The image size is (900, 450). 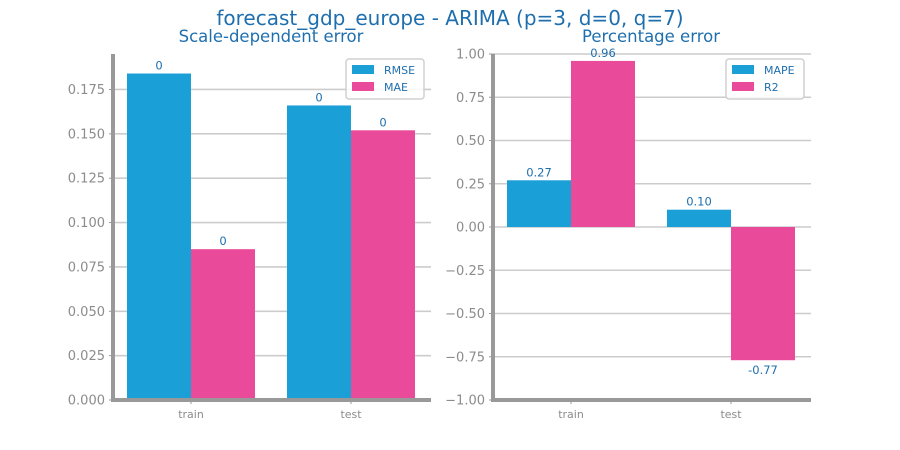 What do you see at coordinates (396, 87) in the screenshot?
I see `scale-legend-label: MAE` at bounding box center [396, 87].